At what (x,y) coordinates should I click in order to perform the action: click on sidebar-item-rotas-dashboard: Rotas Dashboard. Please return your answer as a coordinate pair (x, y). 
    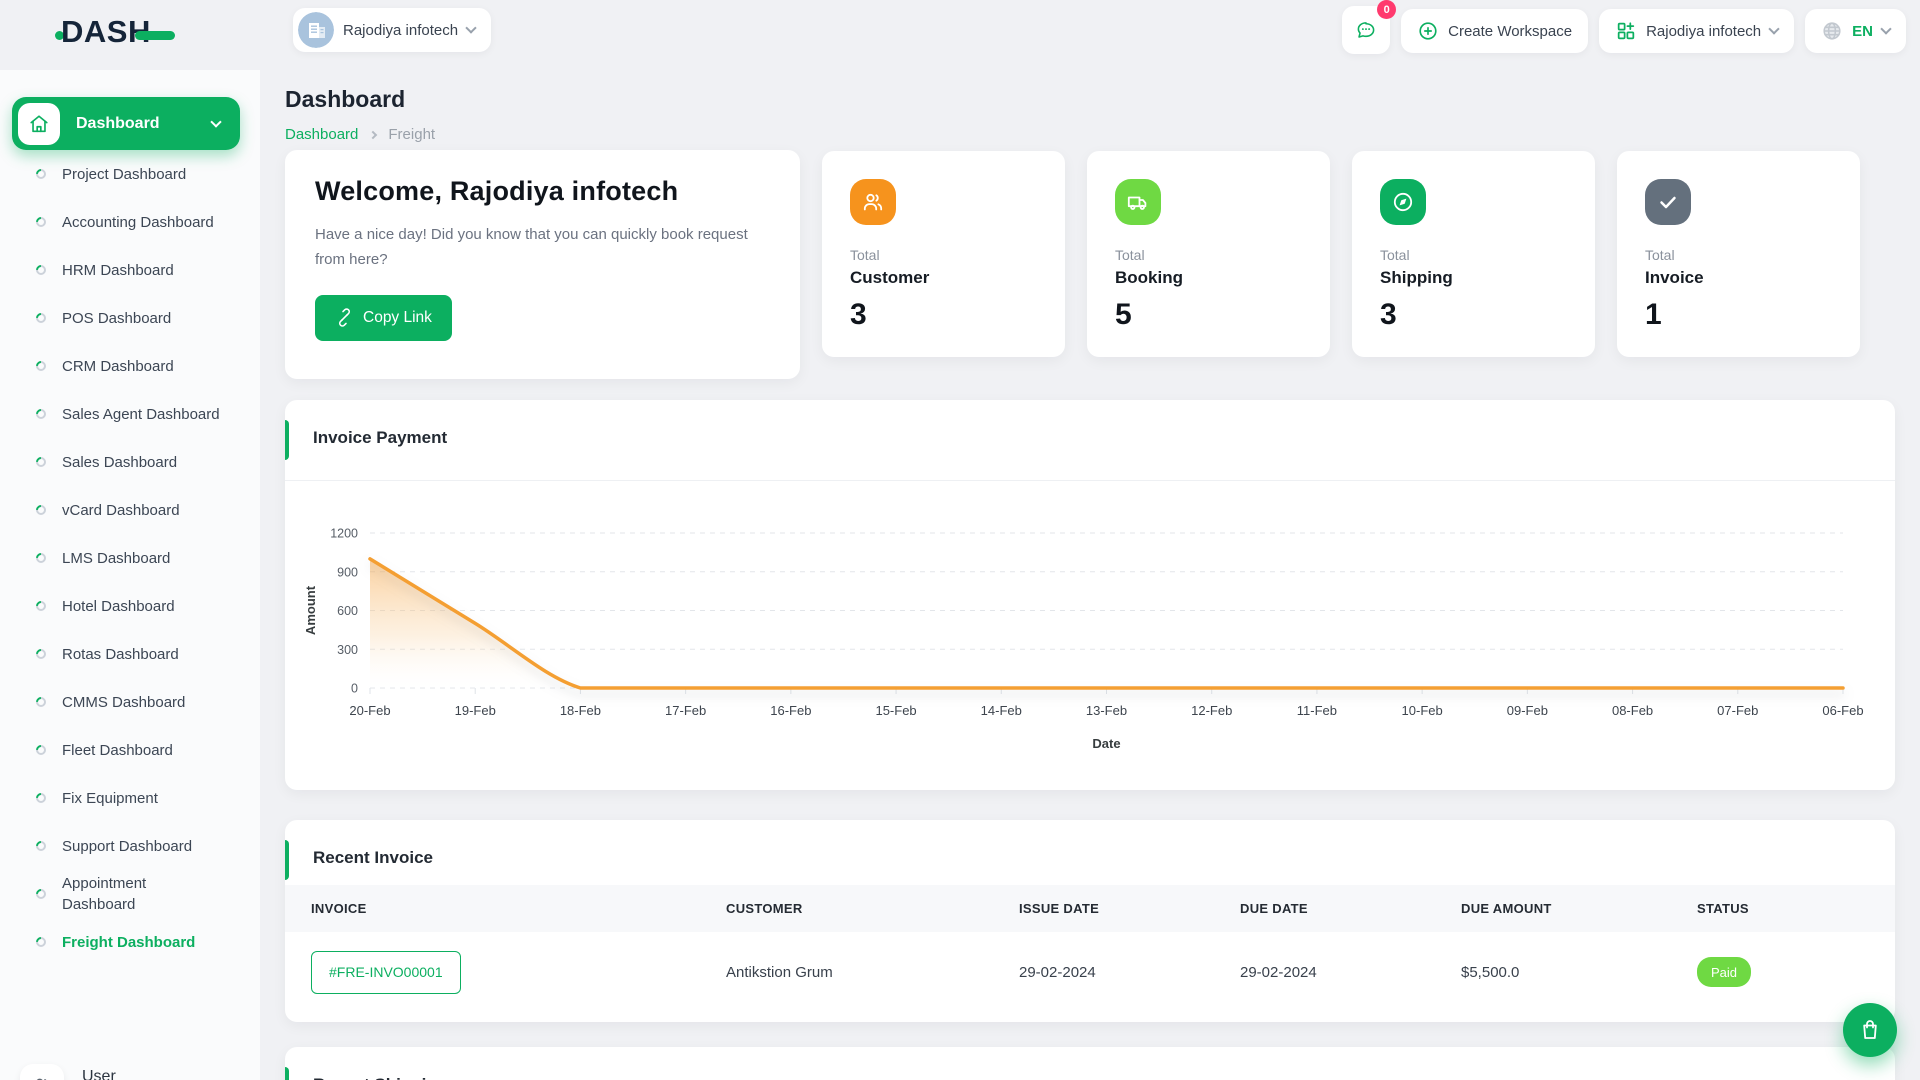
    Looking at the image, I should click on (130, 654).